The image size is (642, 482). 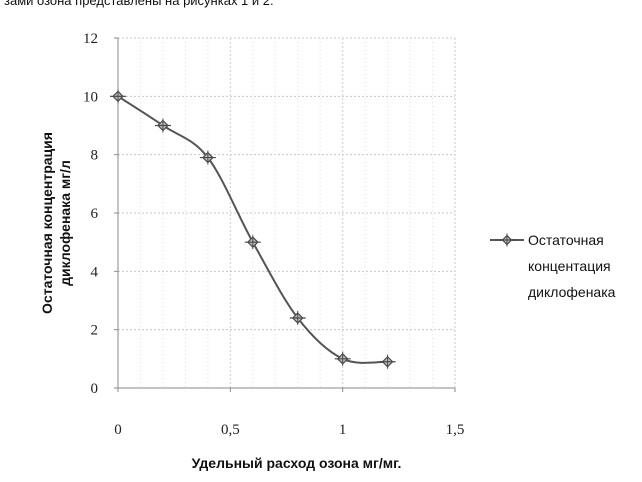 What do you see at coordinates (507, 240) in the screenshot?
I see `legend-marker` at bounding box center [507, 240].